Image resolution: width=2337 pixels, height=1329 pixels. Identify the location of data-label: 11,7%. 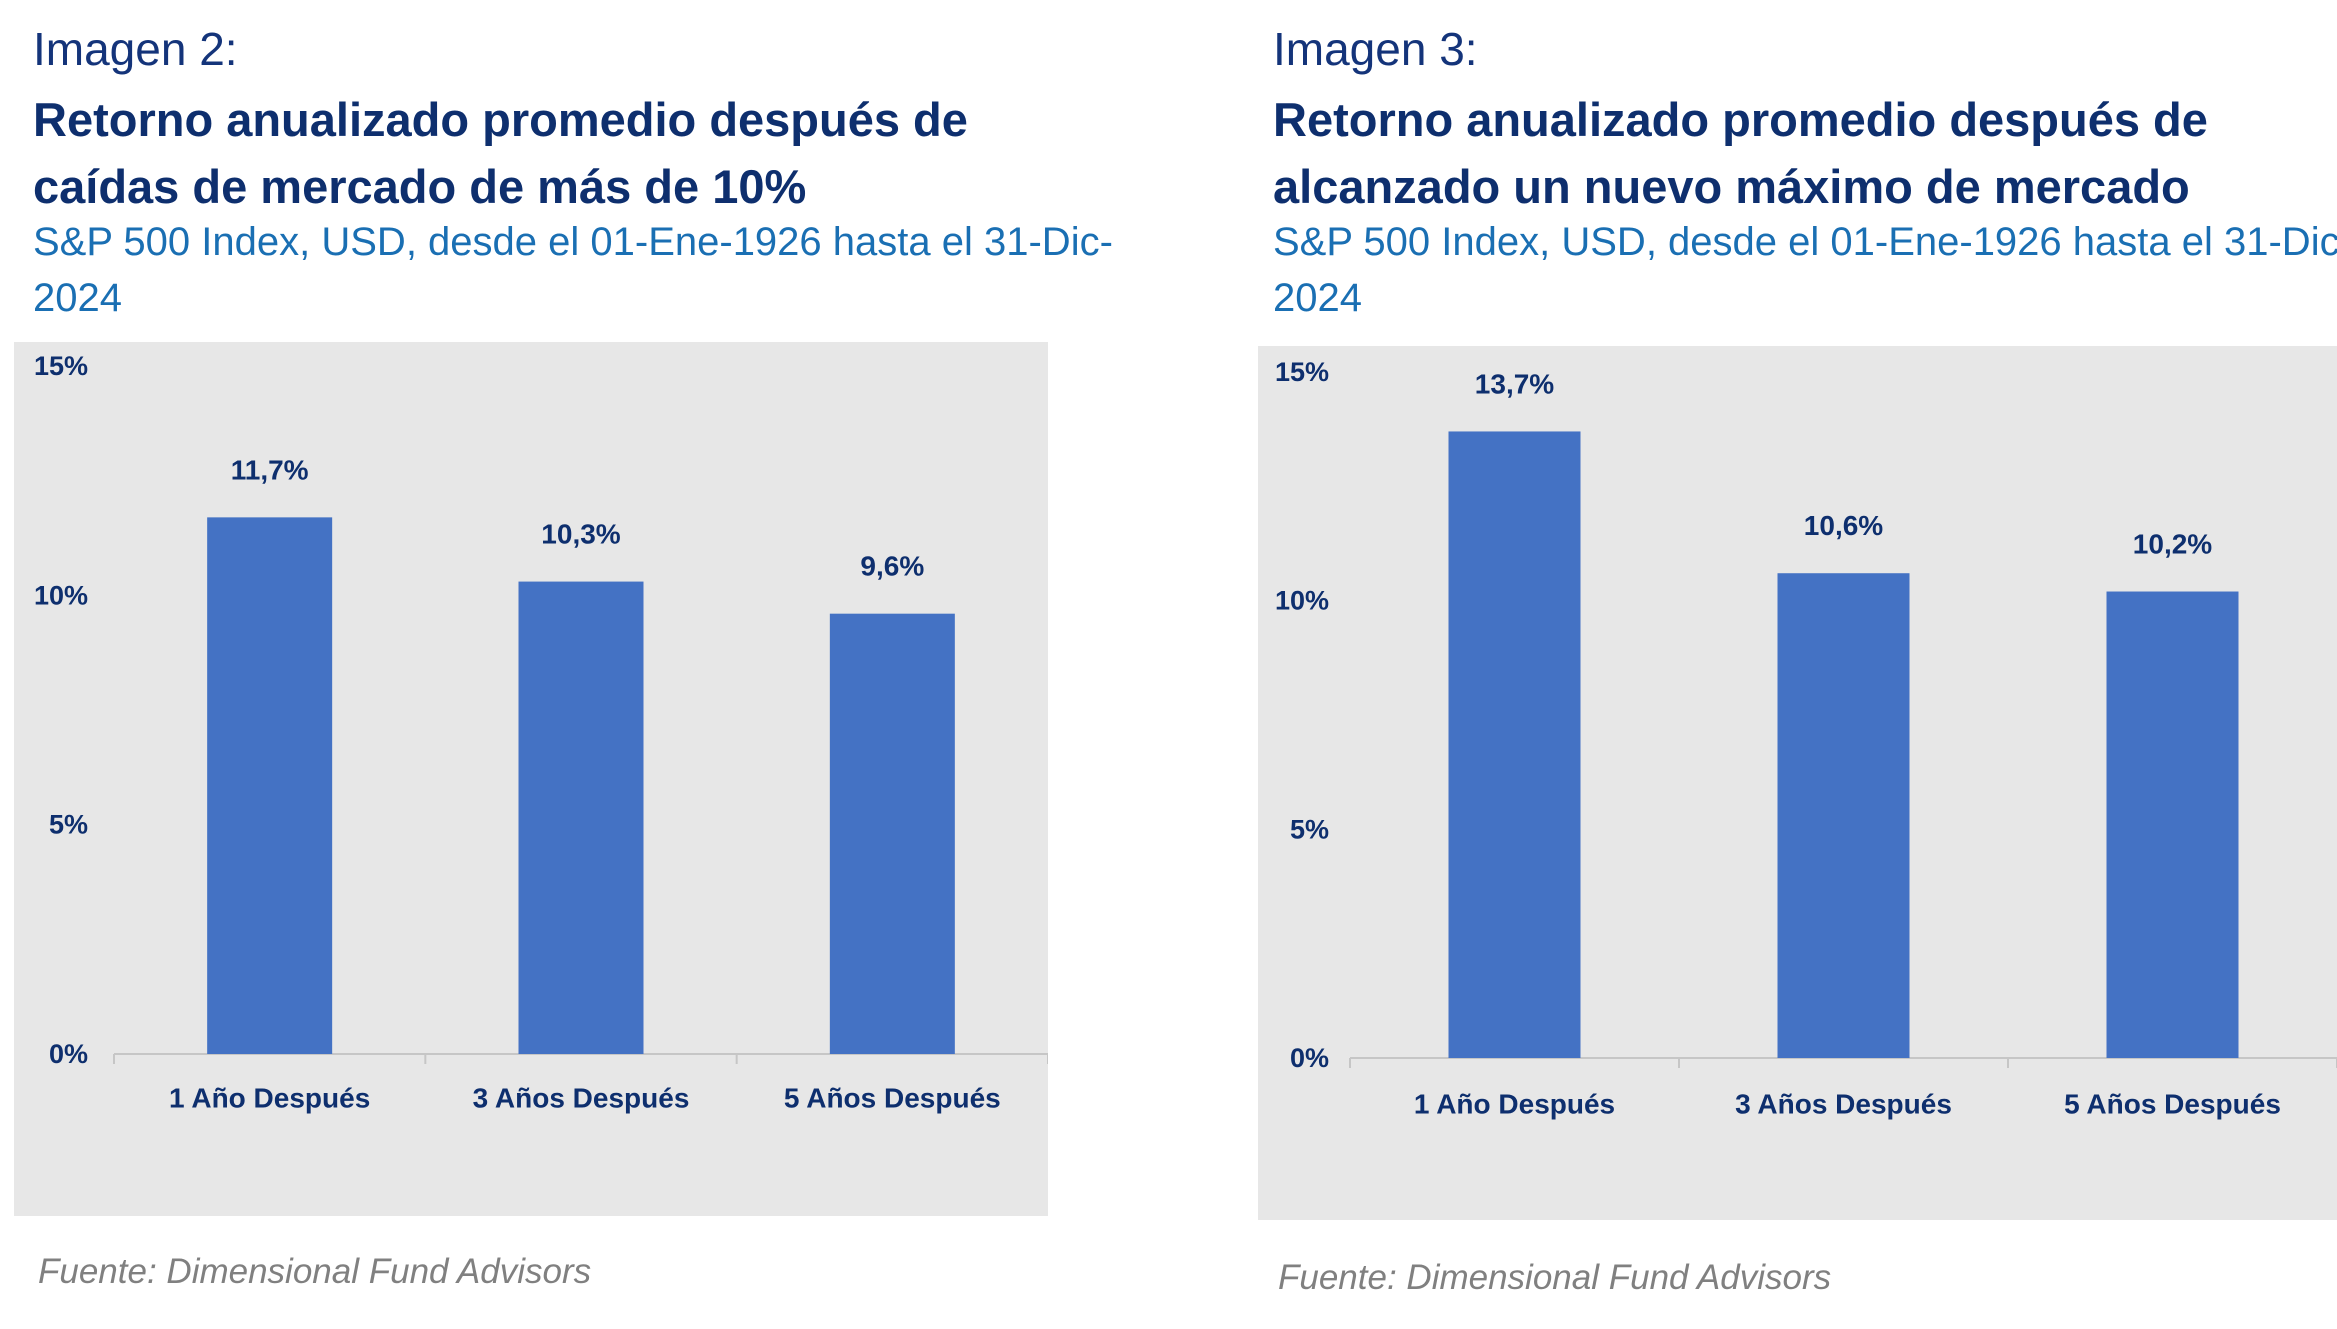
(270, 469).